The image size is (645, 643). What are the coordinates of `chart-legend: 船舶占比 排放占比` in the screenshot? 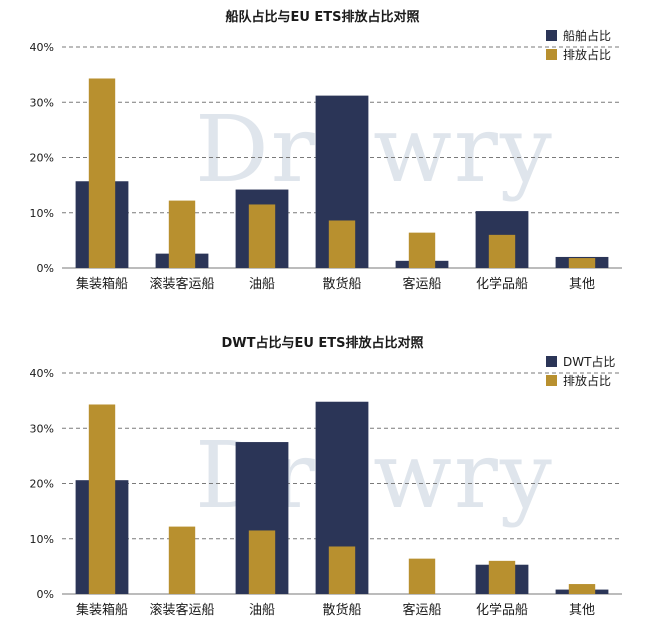 It's located at (578, 45).